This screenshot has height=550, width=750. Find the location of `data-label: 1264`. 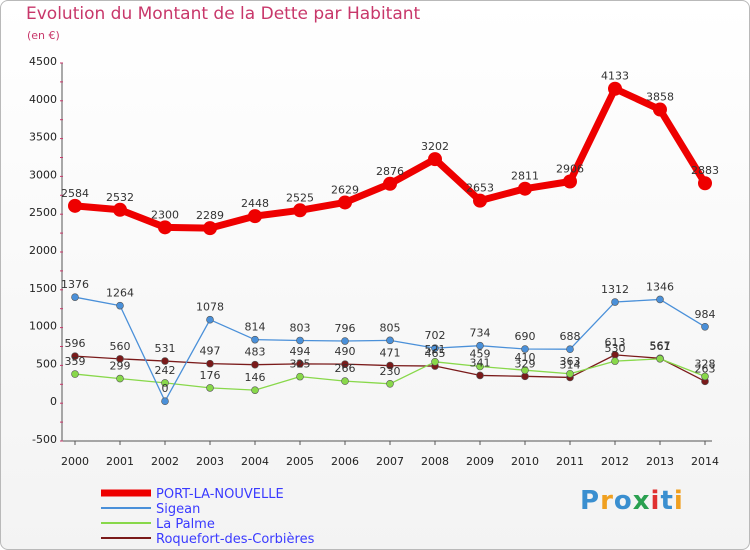

data-label: 1264 is located at coordinates (120, 293).